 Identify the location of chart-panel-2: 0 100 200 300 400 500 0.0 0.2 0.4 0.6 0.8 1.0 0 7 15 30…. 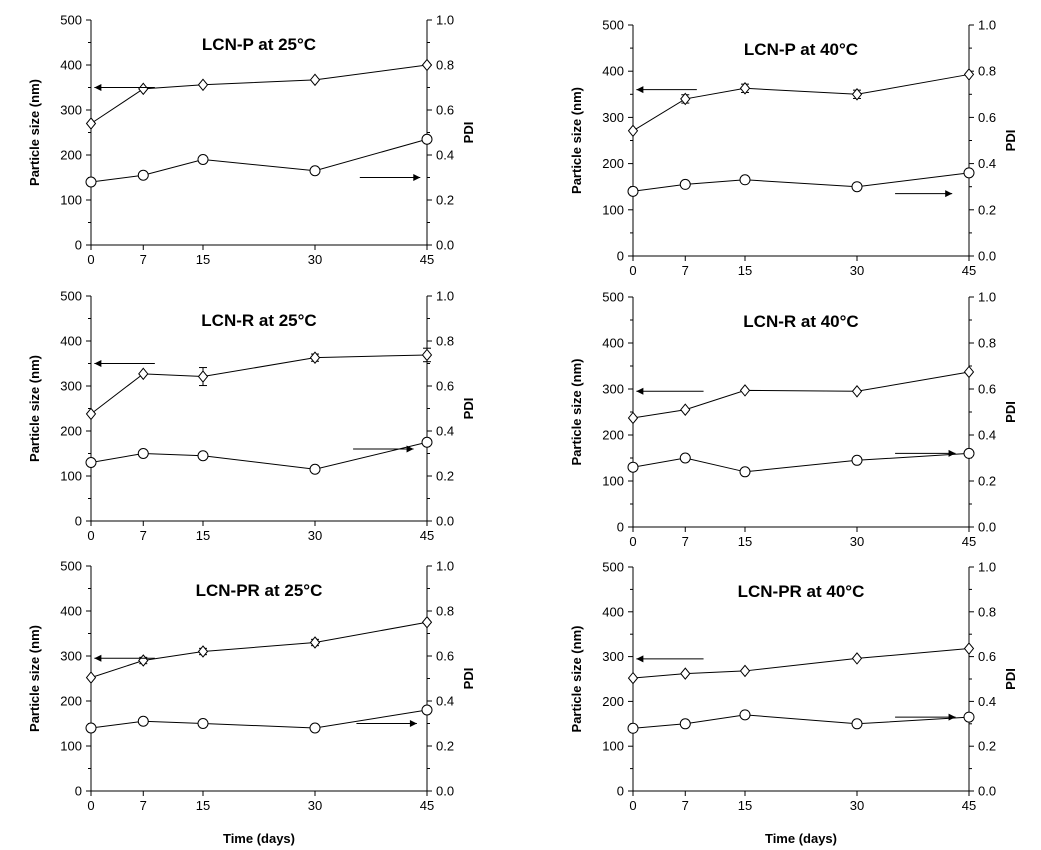
(793, 148).